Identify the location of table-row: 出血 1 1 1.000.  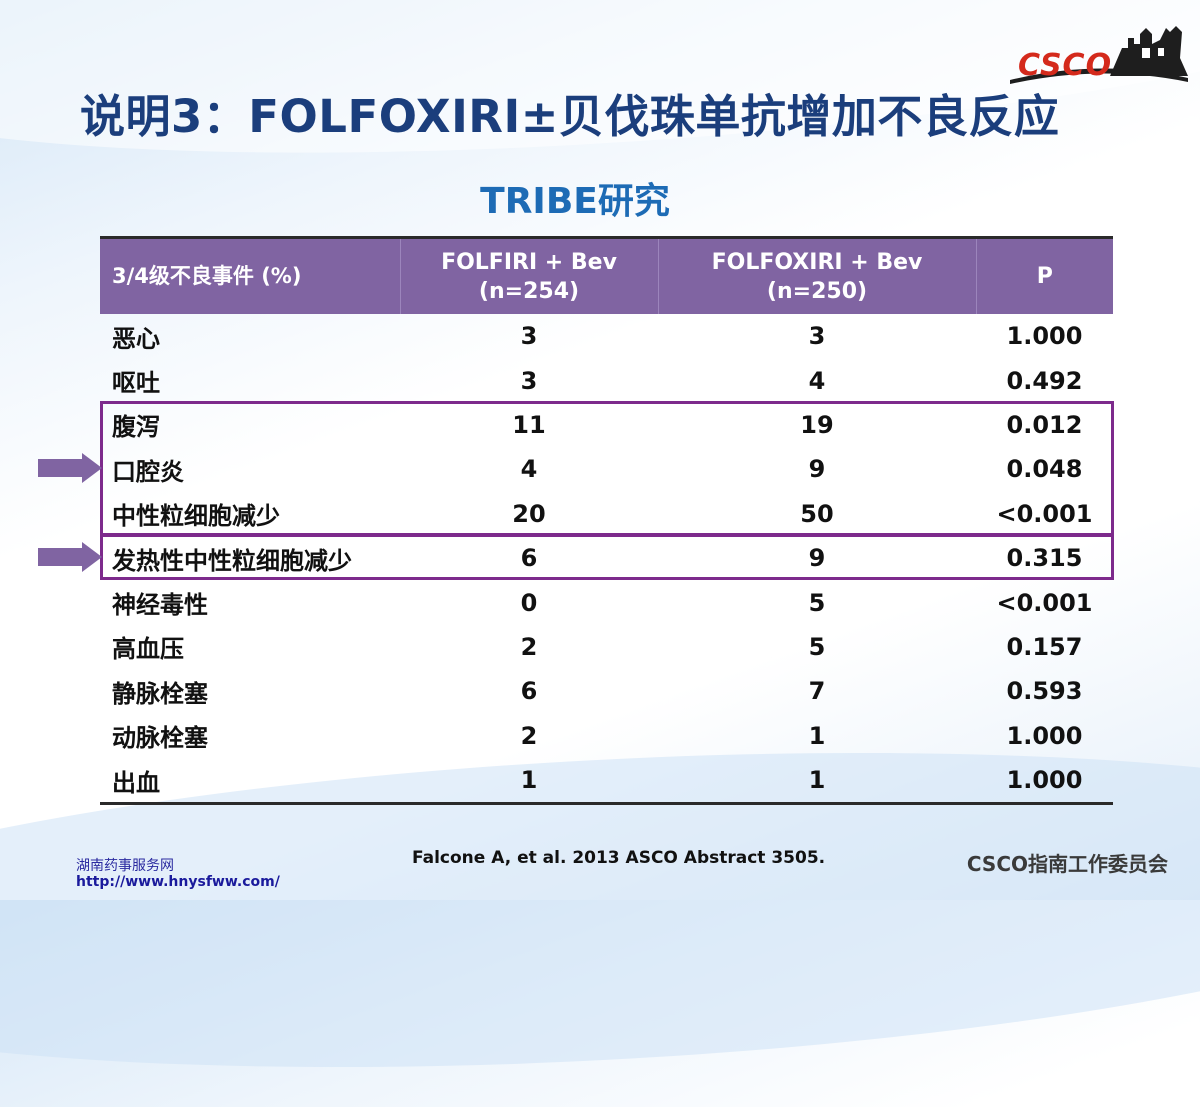
(606, 781).